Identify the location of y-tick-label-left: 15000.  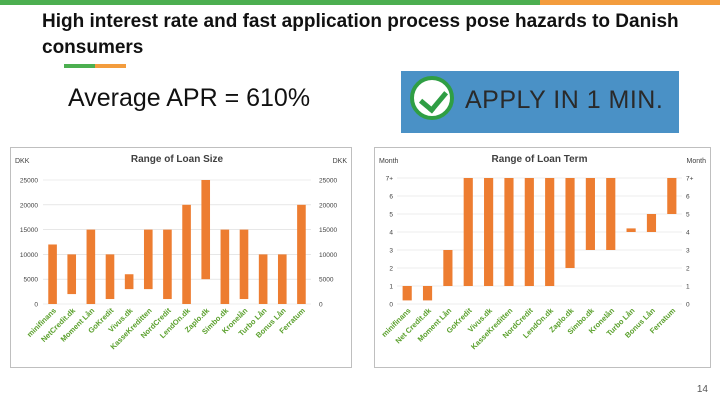
(29, 230).